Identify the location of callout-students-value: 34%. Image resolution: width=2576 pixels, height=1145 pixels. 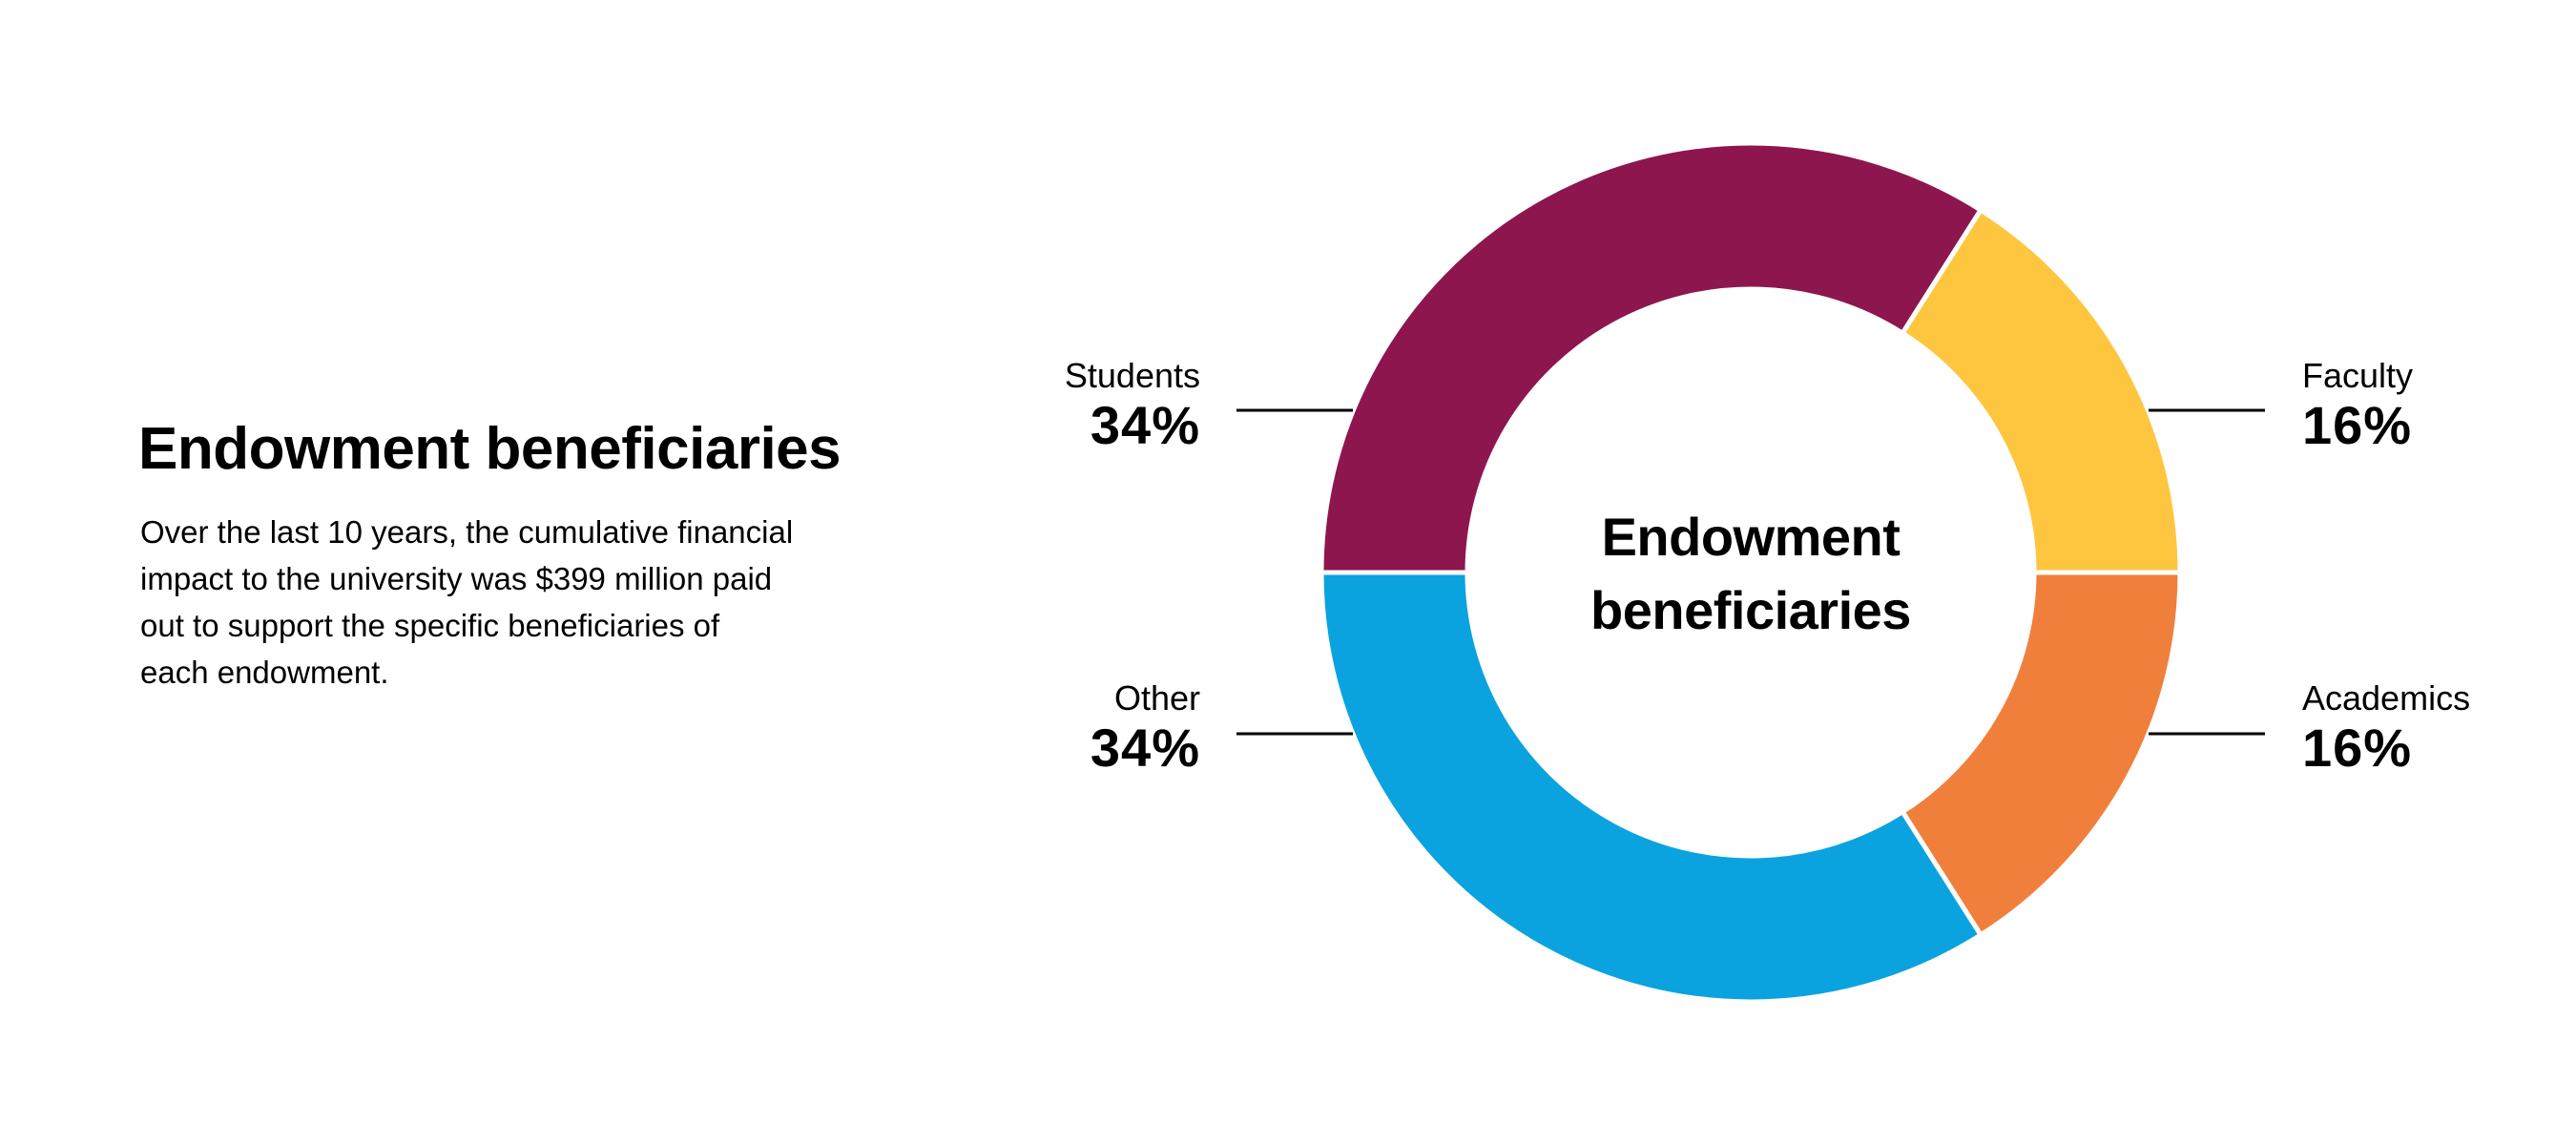
(1145, 425).